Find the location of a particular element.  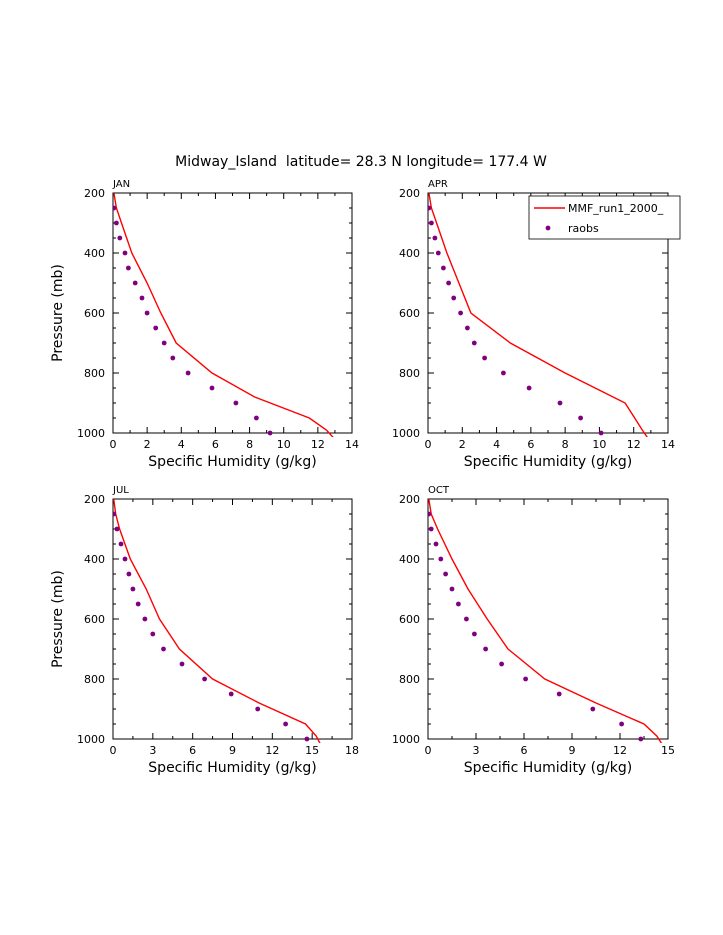

x-tick-label: 8 is located at coordinates (249, 444).